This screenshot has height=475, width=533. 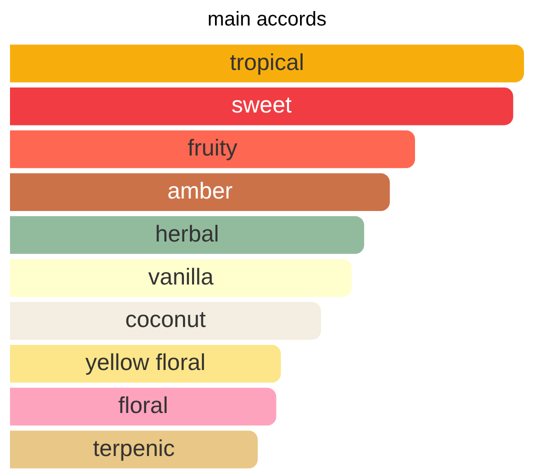 I want to click on y-tick-label: coconut, so click(x=165, y=319).